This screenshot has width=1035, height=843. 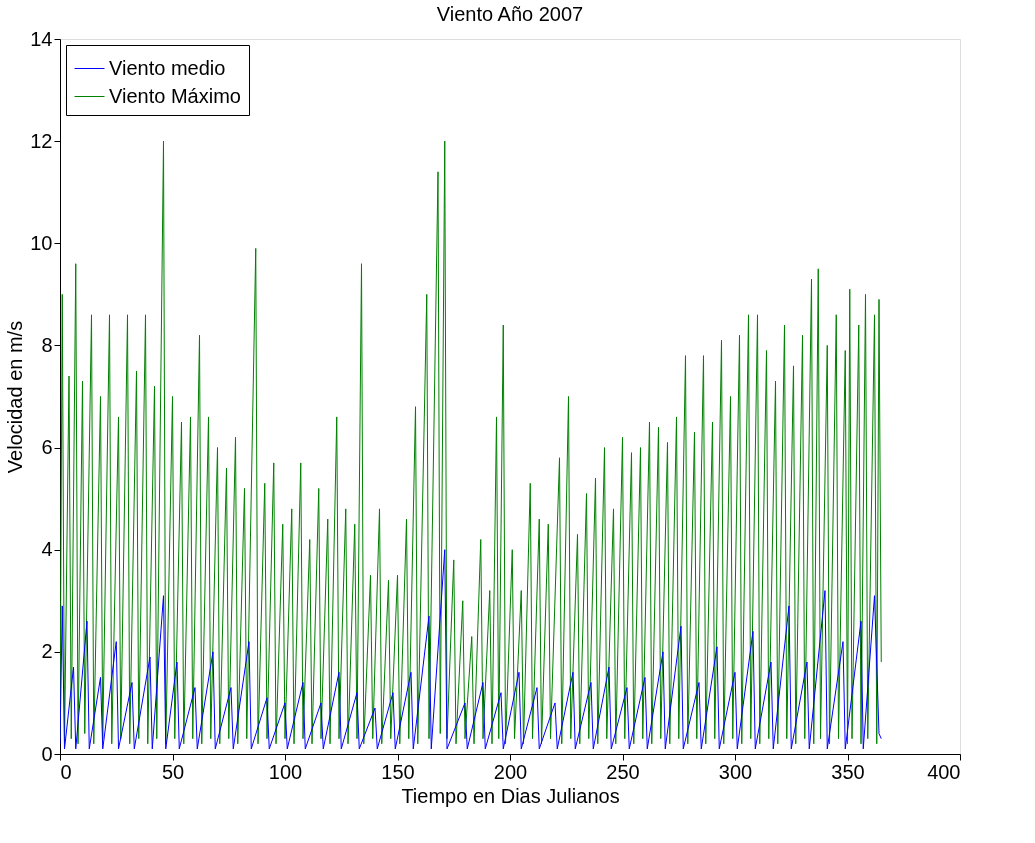 I want to click on y-tick-label: 10, so click(x=41, y=242).